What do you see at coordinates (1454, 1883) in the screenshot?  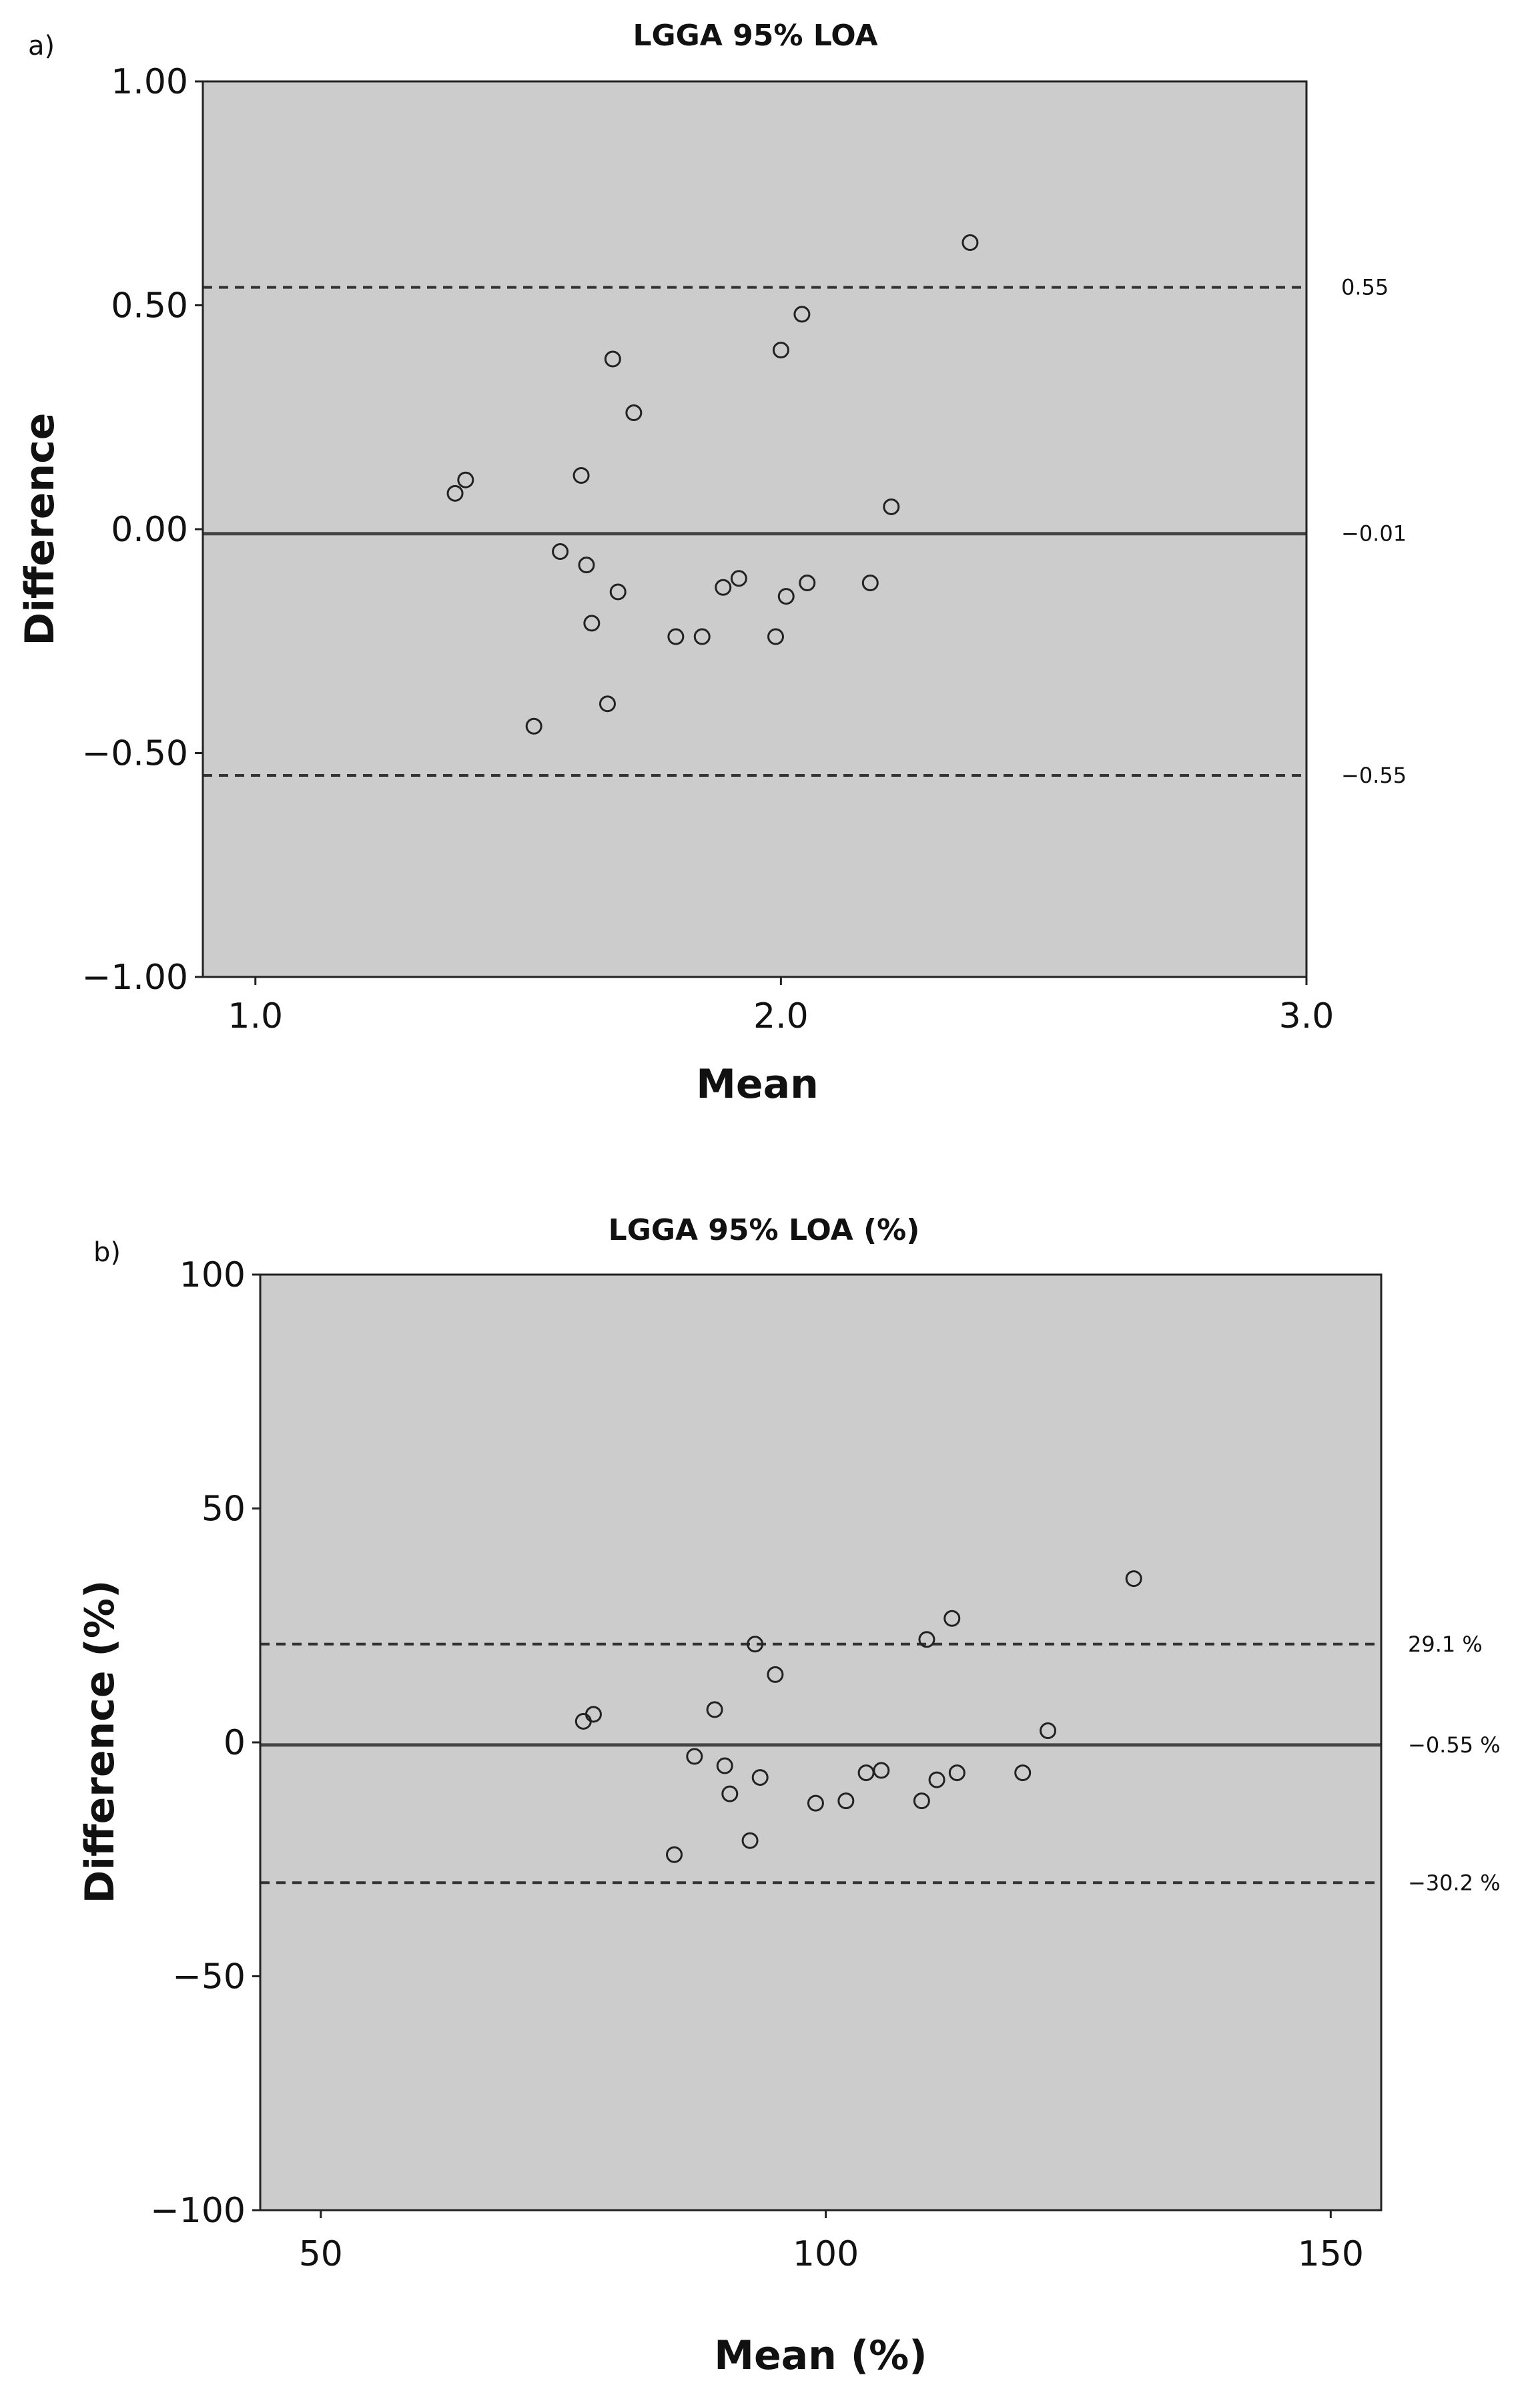 I see `panel-b-reference-label: −30.2 %` at bounding box center [1454, 1883].